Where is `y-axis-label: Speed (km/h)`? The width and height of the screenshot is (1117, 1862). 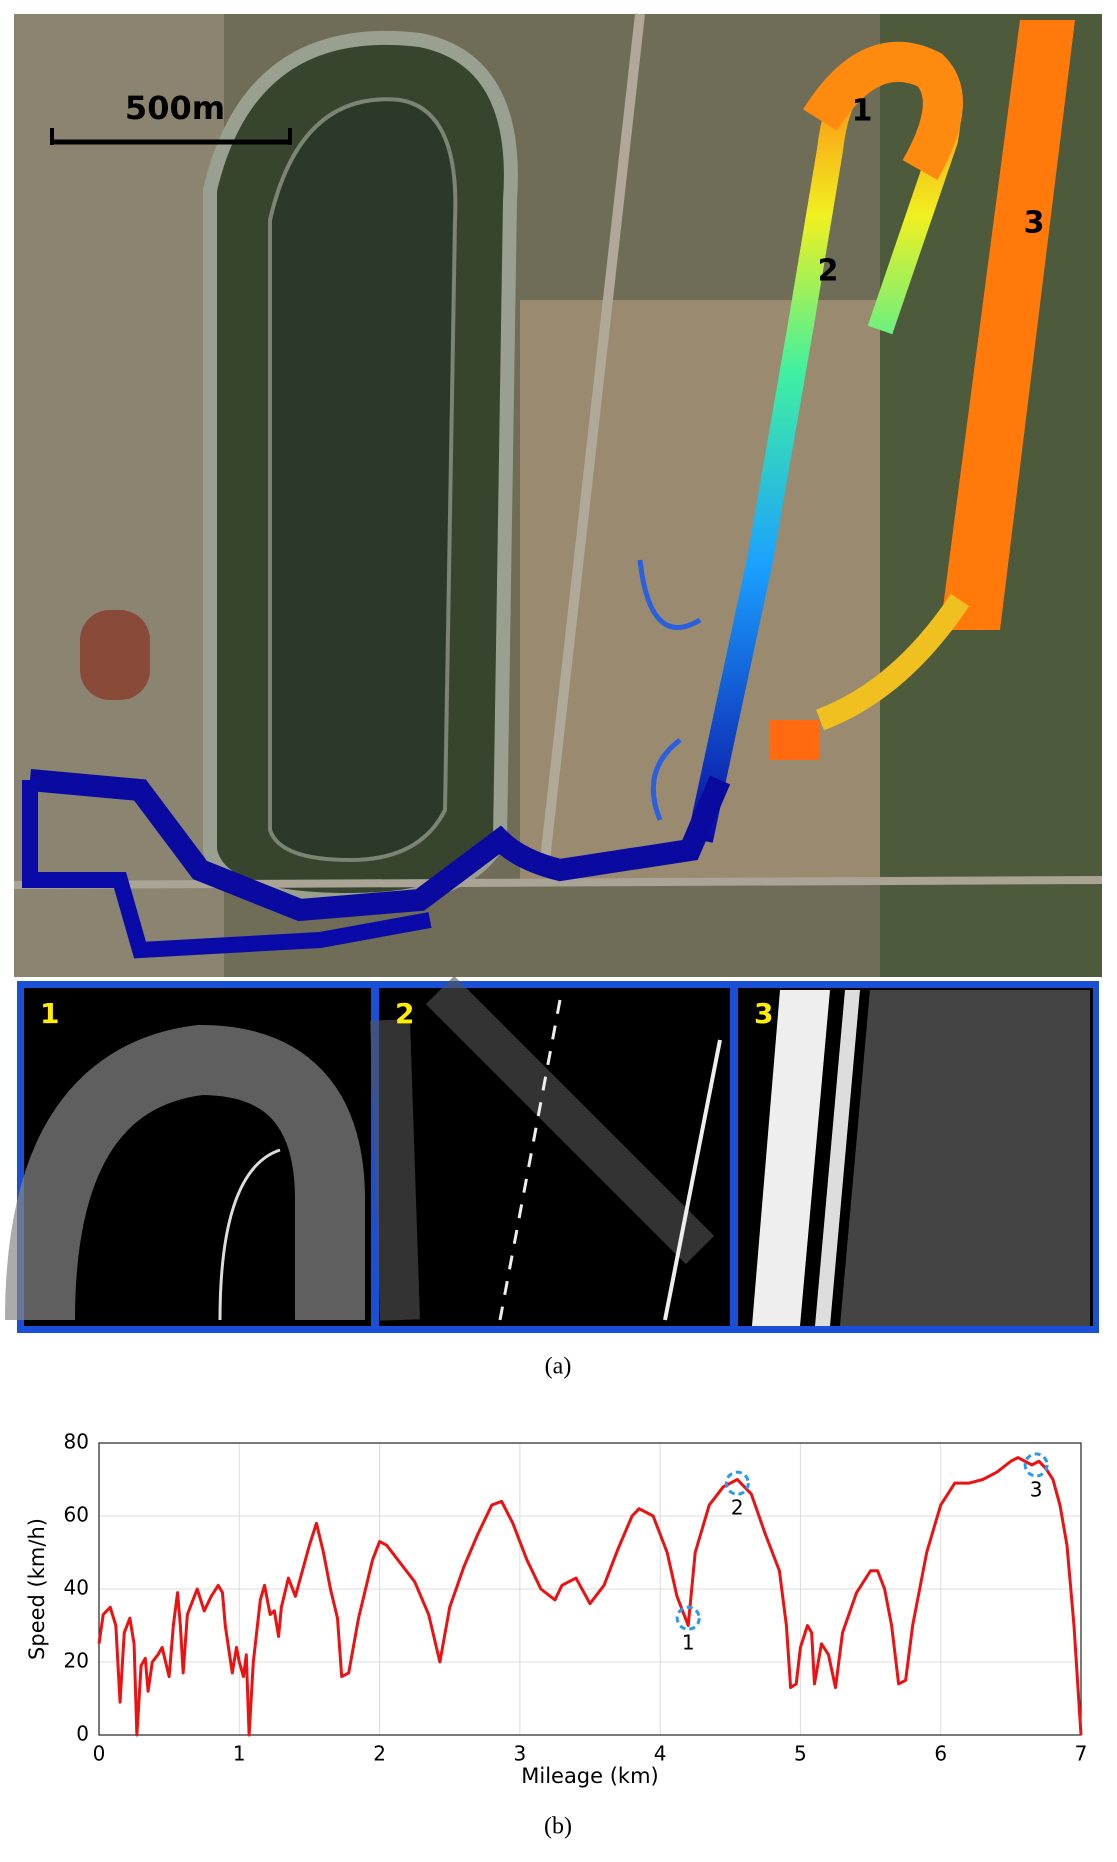
y-axis-label: Speed (km/h) is located at coordinates (37, 1589).